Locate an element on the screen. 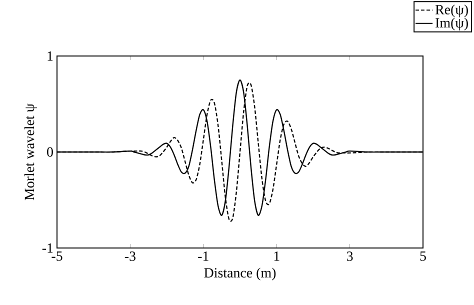  x-tick-label: -1 is located at coordinates (203, 256).